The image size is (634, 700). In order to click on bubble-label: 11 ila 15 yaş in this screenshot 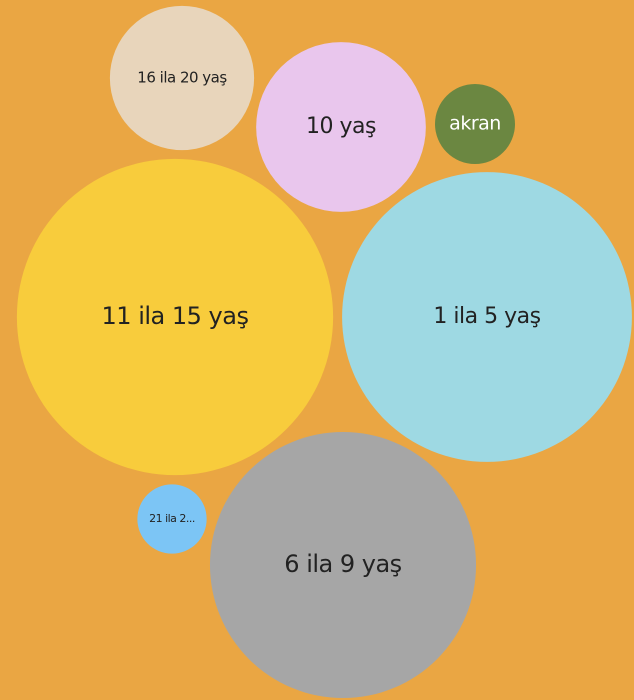, I will do `click(175, 316)`.